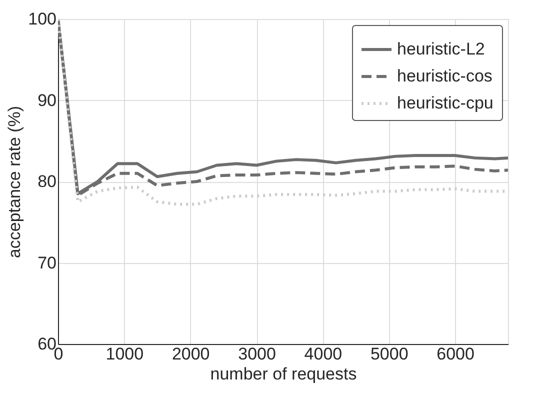  I want to click on x-tick-label: 2000, so click(191, 354).